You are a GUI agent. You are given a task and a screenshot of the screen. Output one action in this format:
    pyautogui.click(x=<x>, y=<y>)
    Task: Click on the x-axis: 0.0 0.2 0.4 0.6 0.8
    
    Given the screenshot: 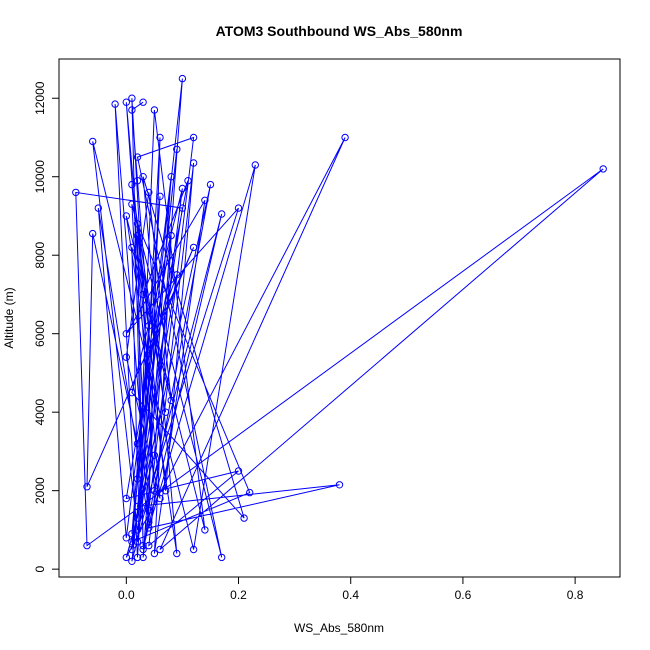 What is the action you would take?
    pyautogui.click(x=351, y=589)
    